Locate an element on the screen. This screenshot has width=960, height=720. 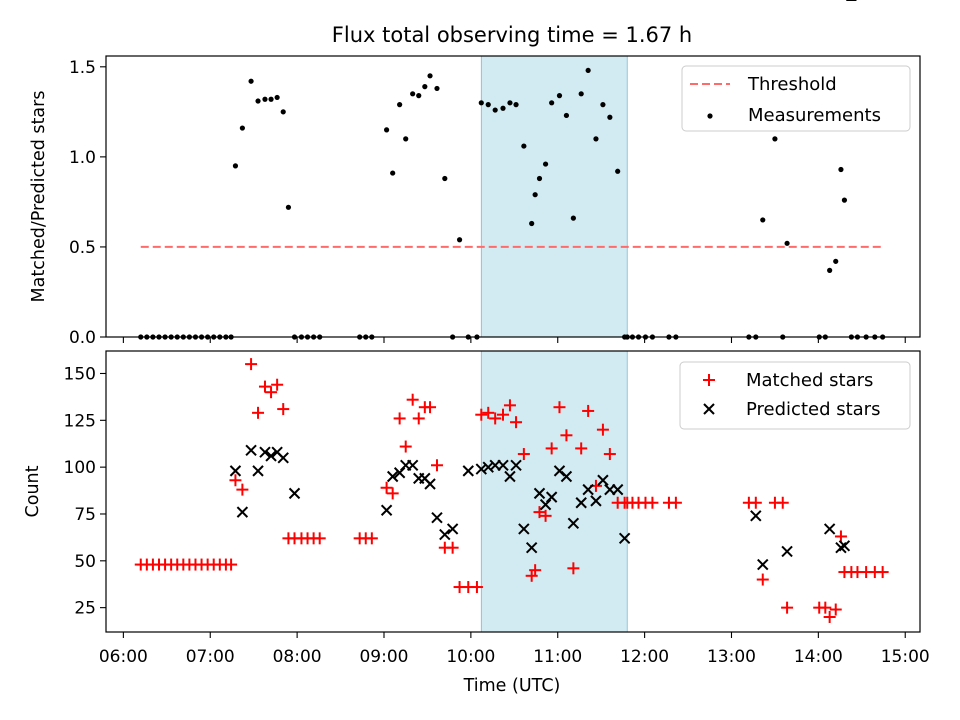
x-tick-label: 13:00 is located at coordinates (731, 657).